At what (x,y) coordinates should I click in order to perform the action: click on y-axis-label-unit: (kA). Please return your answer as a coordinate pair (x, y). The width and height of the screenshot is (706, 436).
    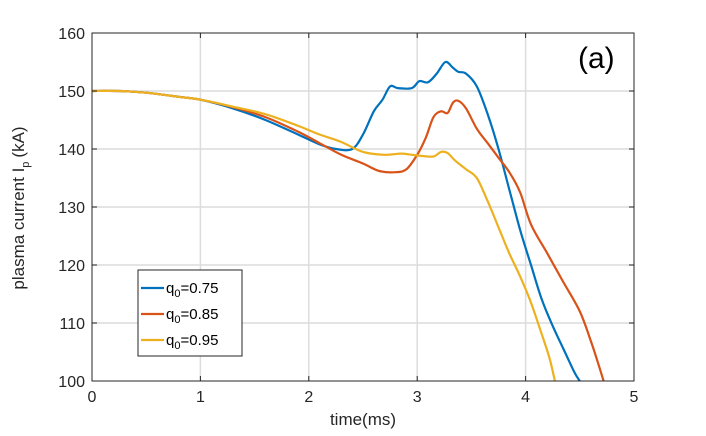
    Looking at the image, I should click on (18, 141).